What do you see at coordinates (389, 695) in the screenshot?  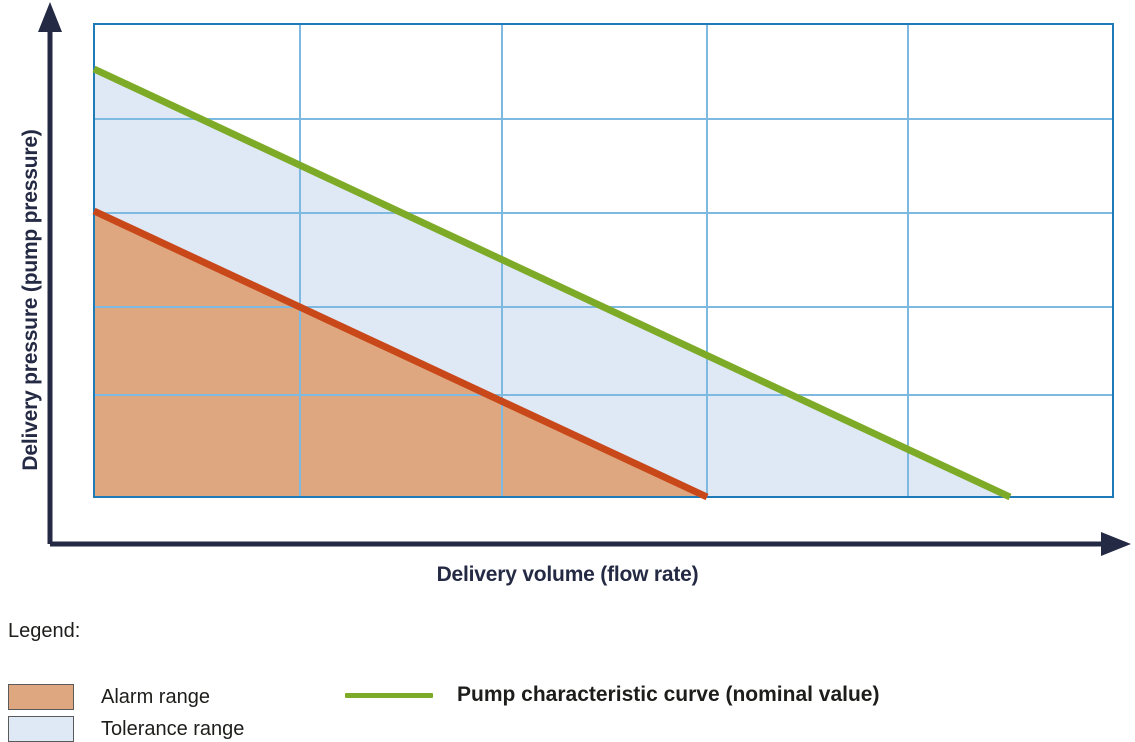 I see `legend-line-pump-curve` at bounding box center [389, 695].